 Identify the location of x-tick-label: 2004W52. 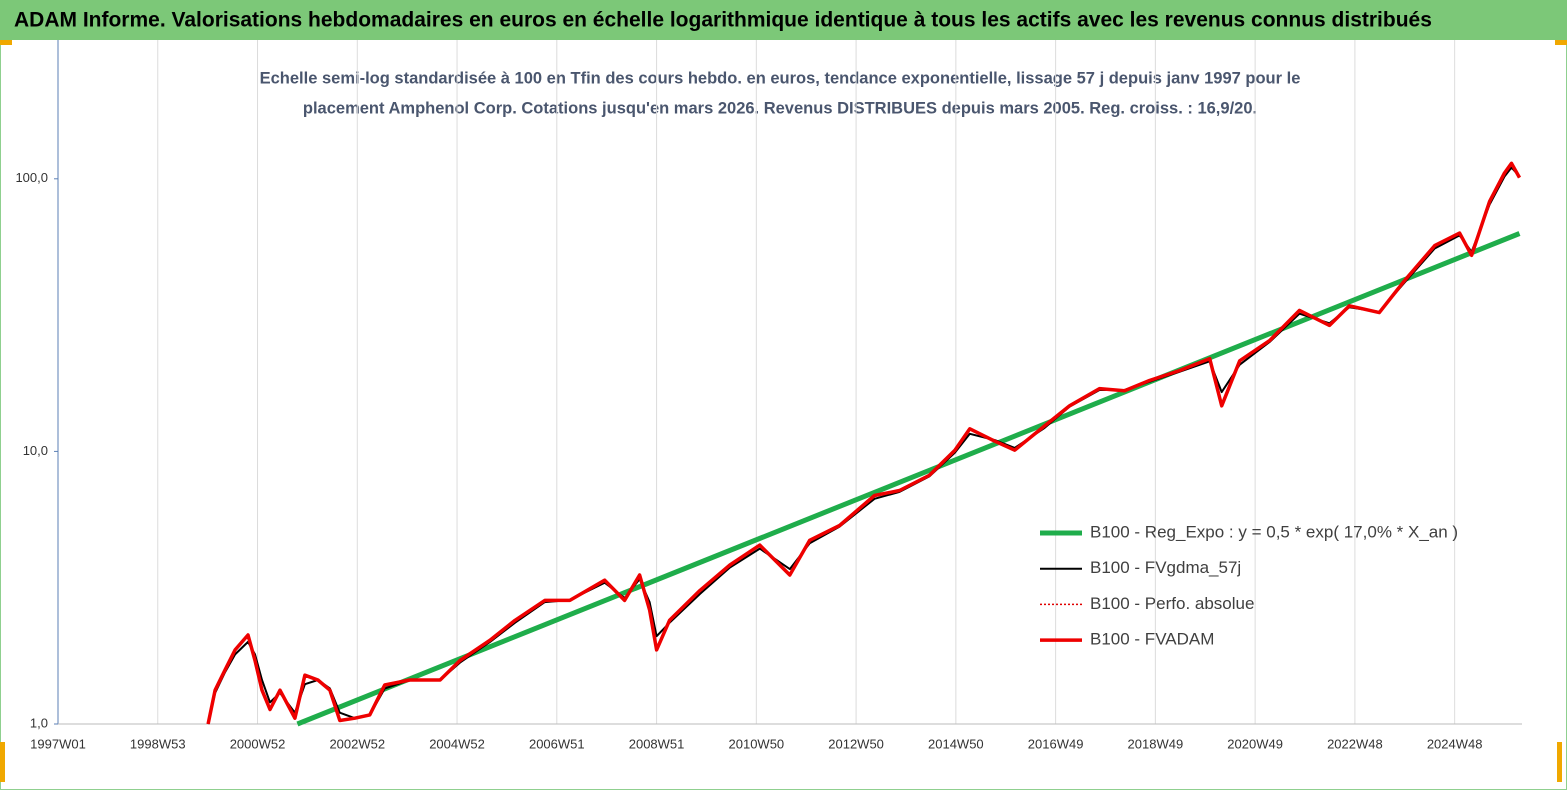
(457, 743).